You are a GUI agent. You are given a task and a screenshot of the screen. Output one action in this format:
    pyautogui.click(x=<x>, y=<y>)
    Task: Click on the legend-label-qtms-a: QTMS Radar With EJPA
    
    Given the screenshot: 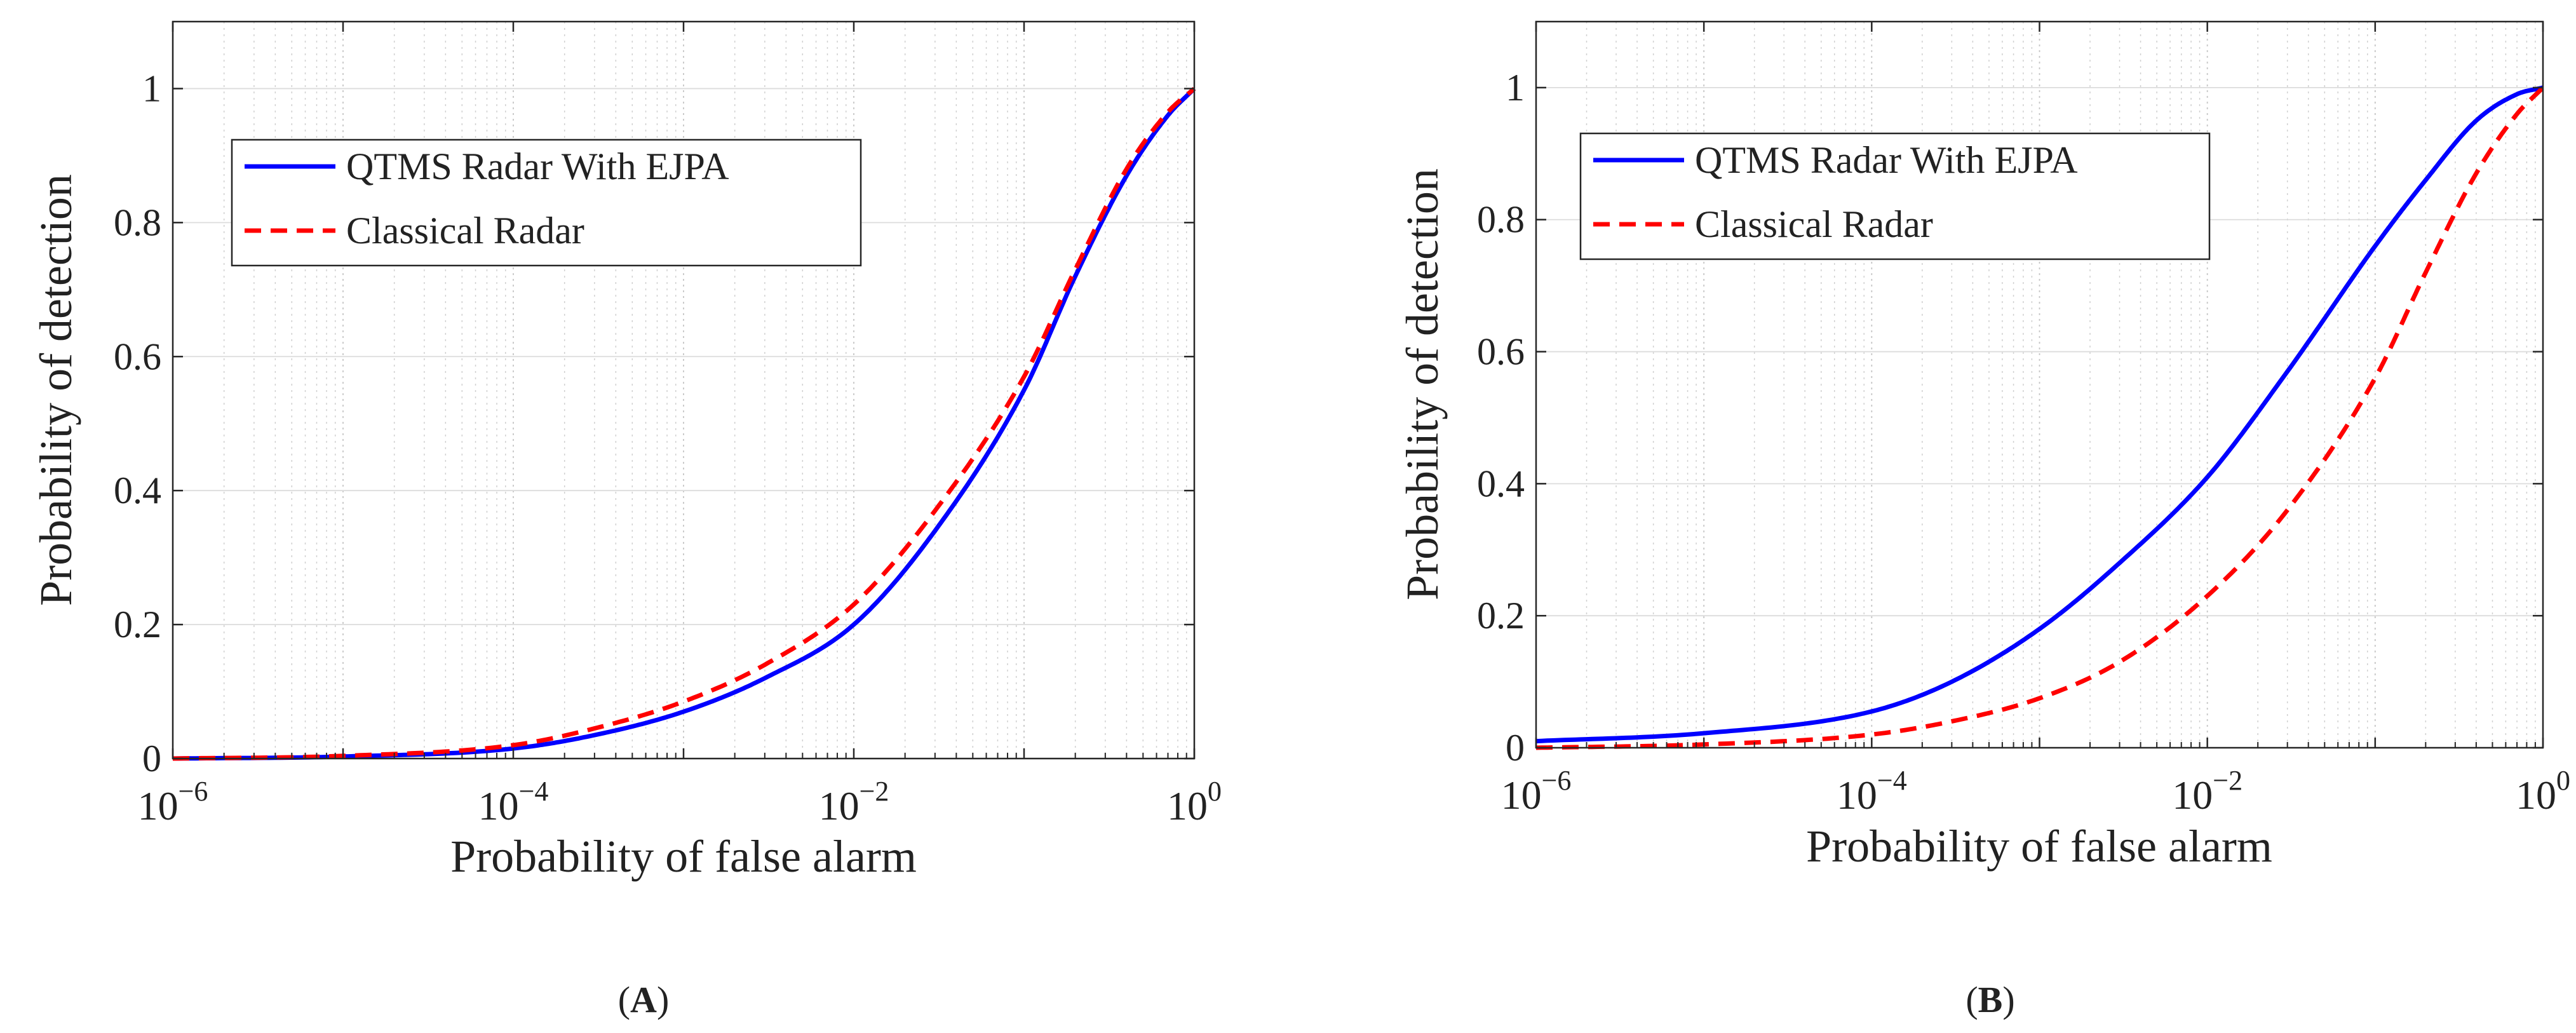 What is the action you would take?
    pyautogui.click(x=537, y=166)
    